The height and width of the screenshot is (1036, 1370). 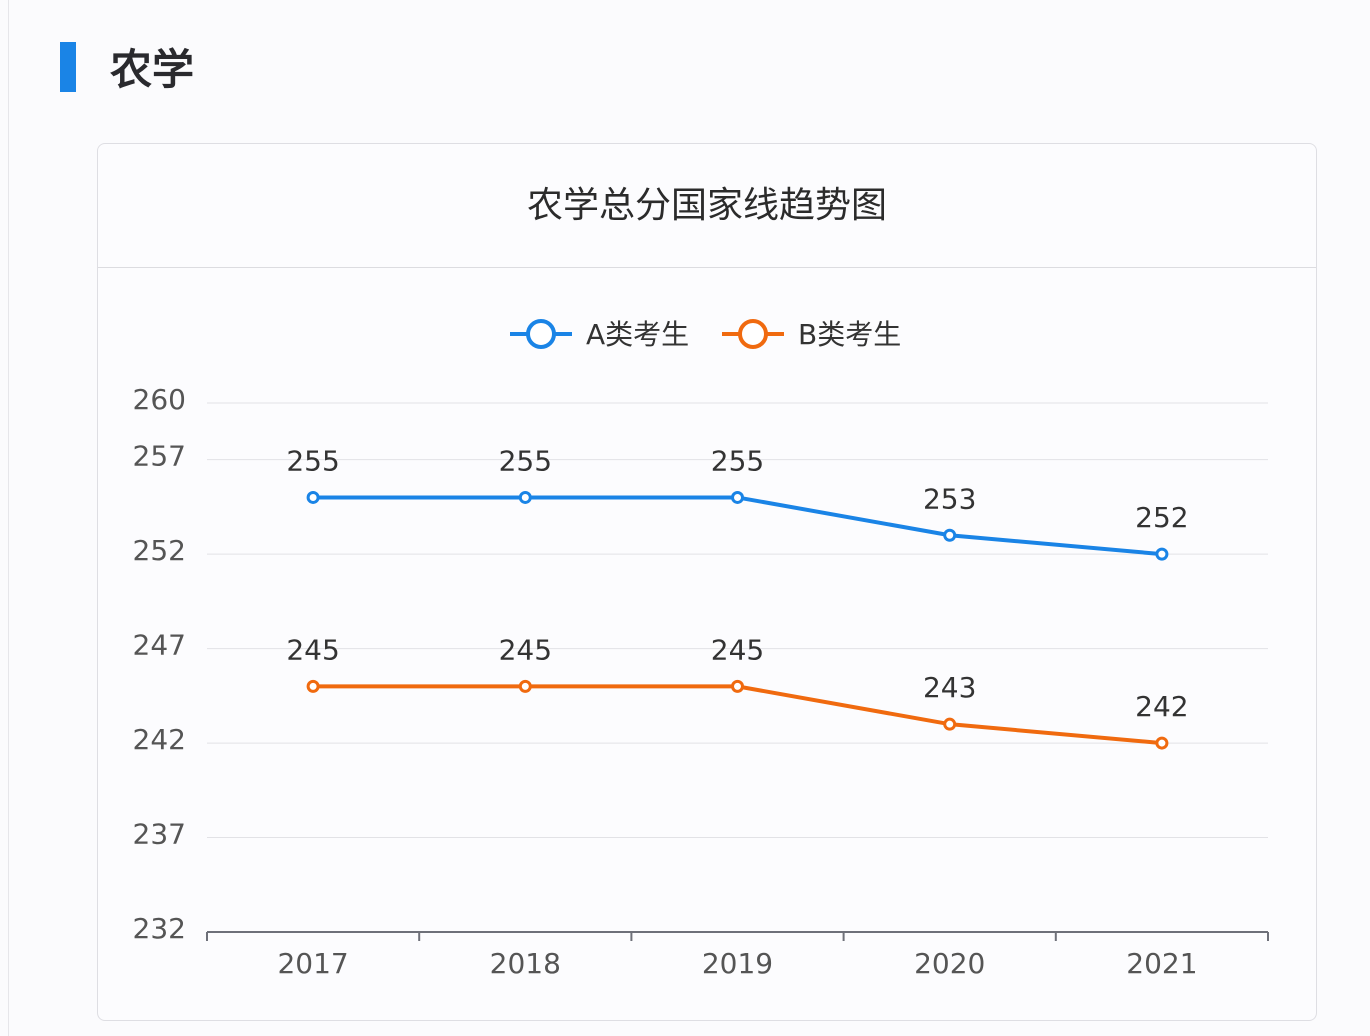 What do you see at coordinates (312, 963) in the screenshot?
I see `x-tick-label: 2017` at bounding box center [312, 963].